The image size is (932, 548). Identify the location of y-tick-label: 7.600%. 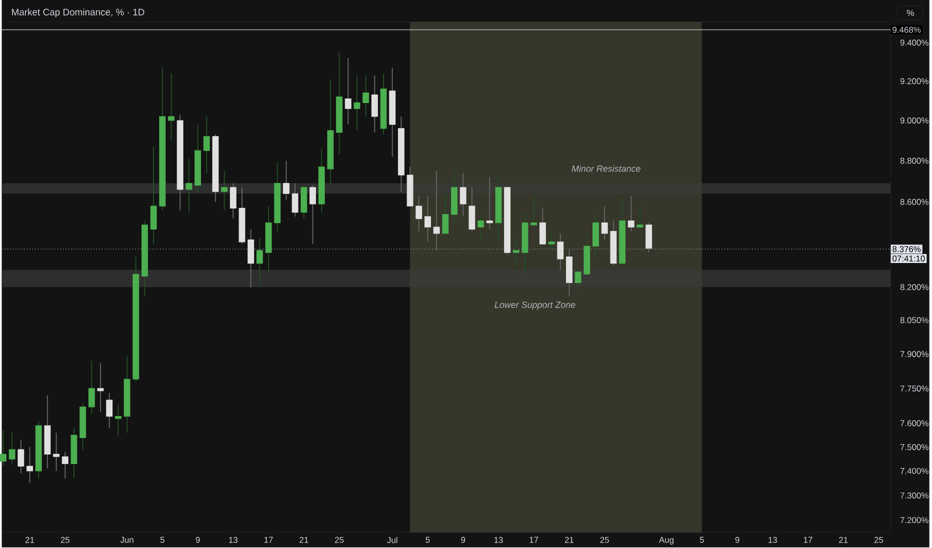
(914, 423).